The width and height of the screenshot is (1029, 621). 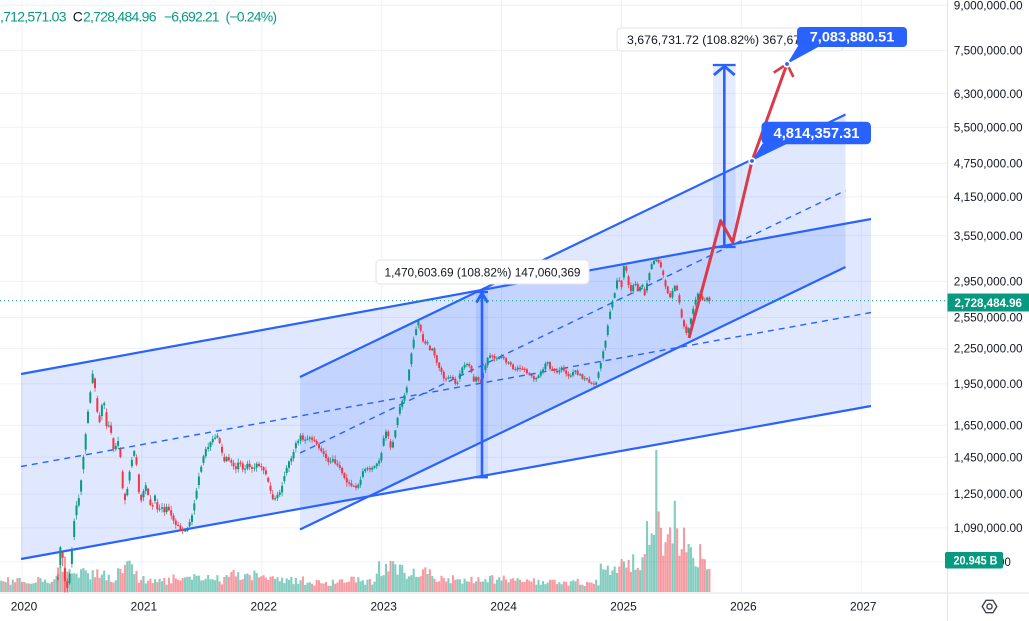 What do you see at coordinates (988, 350) in the screenshot?
I see `svg-text: 2,250,000.00` at bounding box center [988, 350].